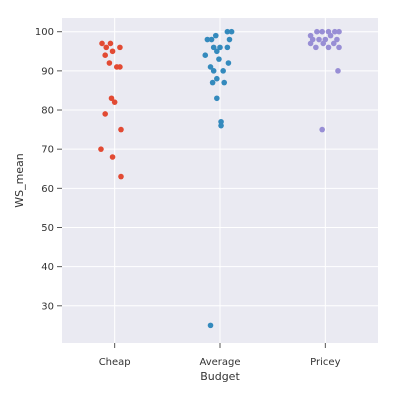 This screenshot has height=408, width=411. I want to click on y-tick-label: 100, so click(44, 32).